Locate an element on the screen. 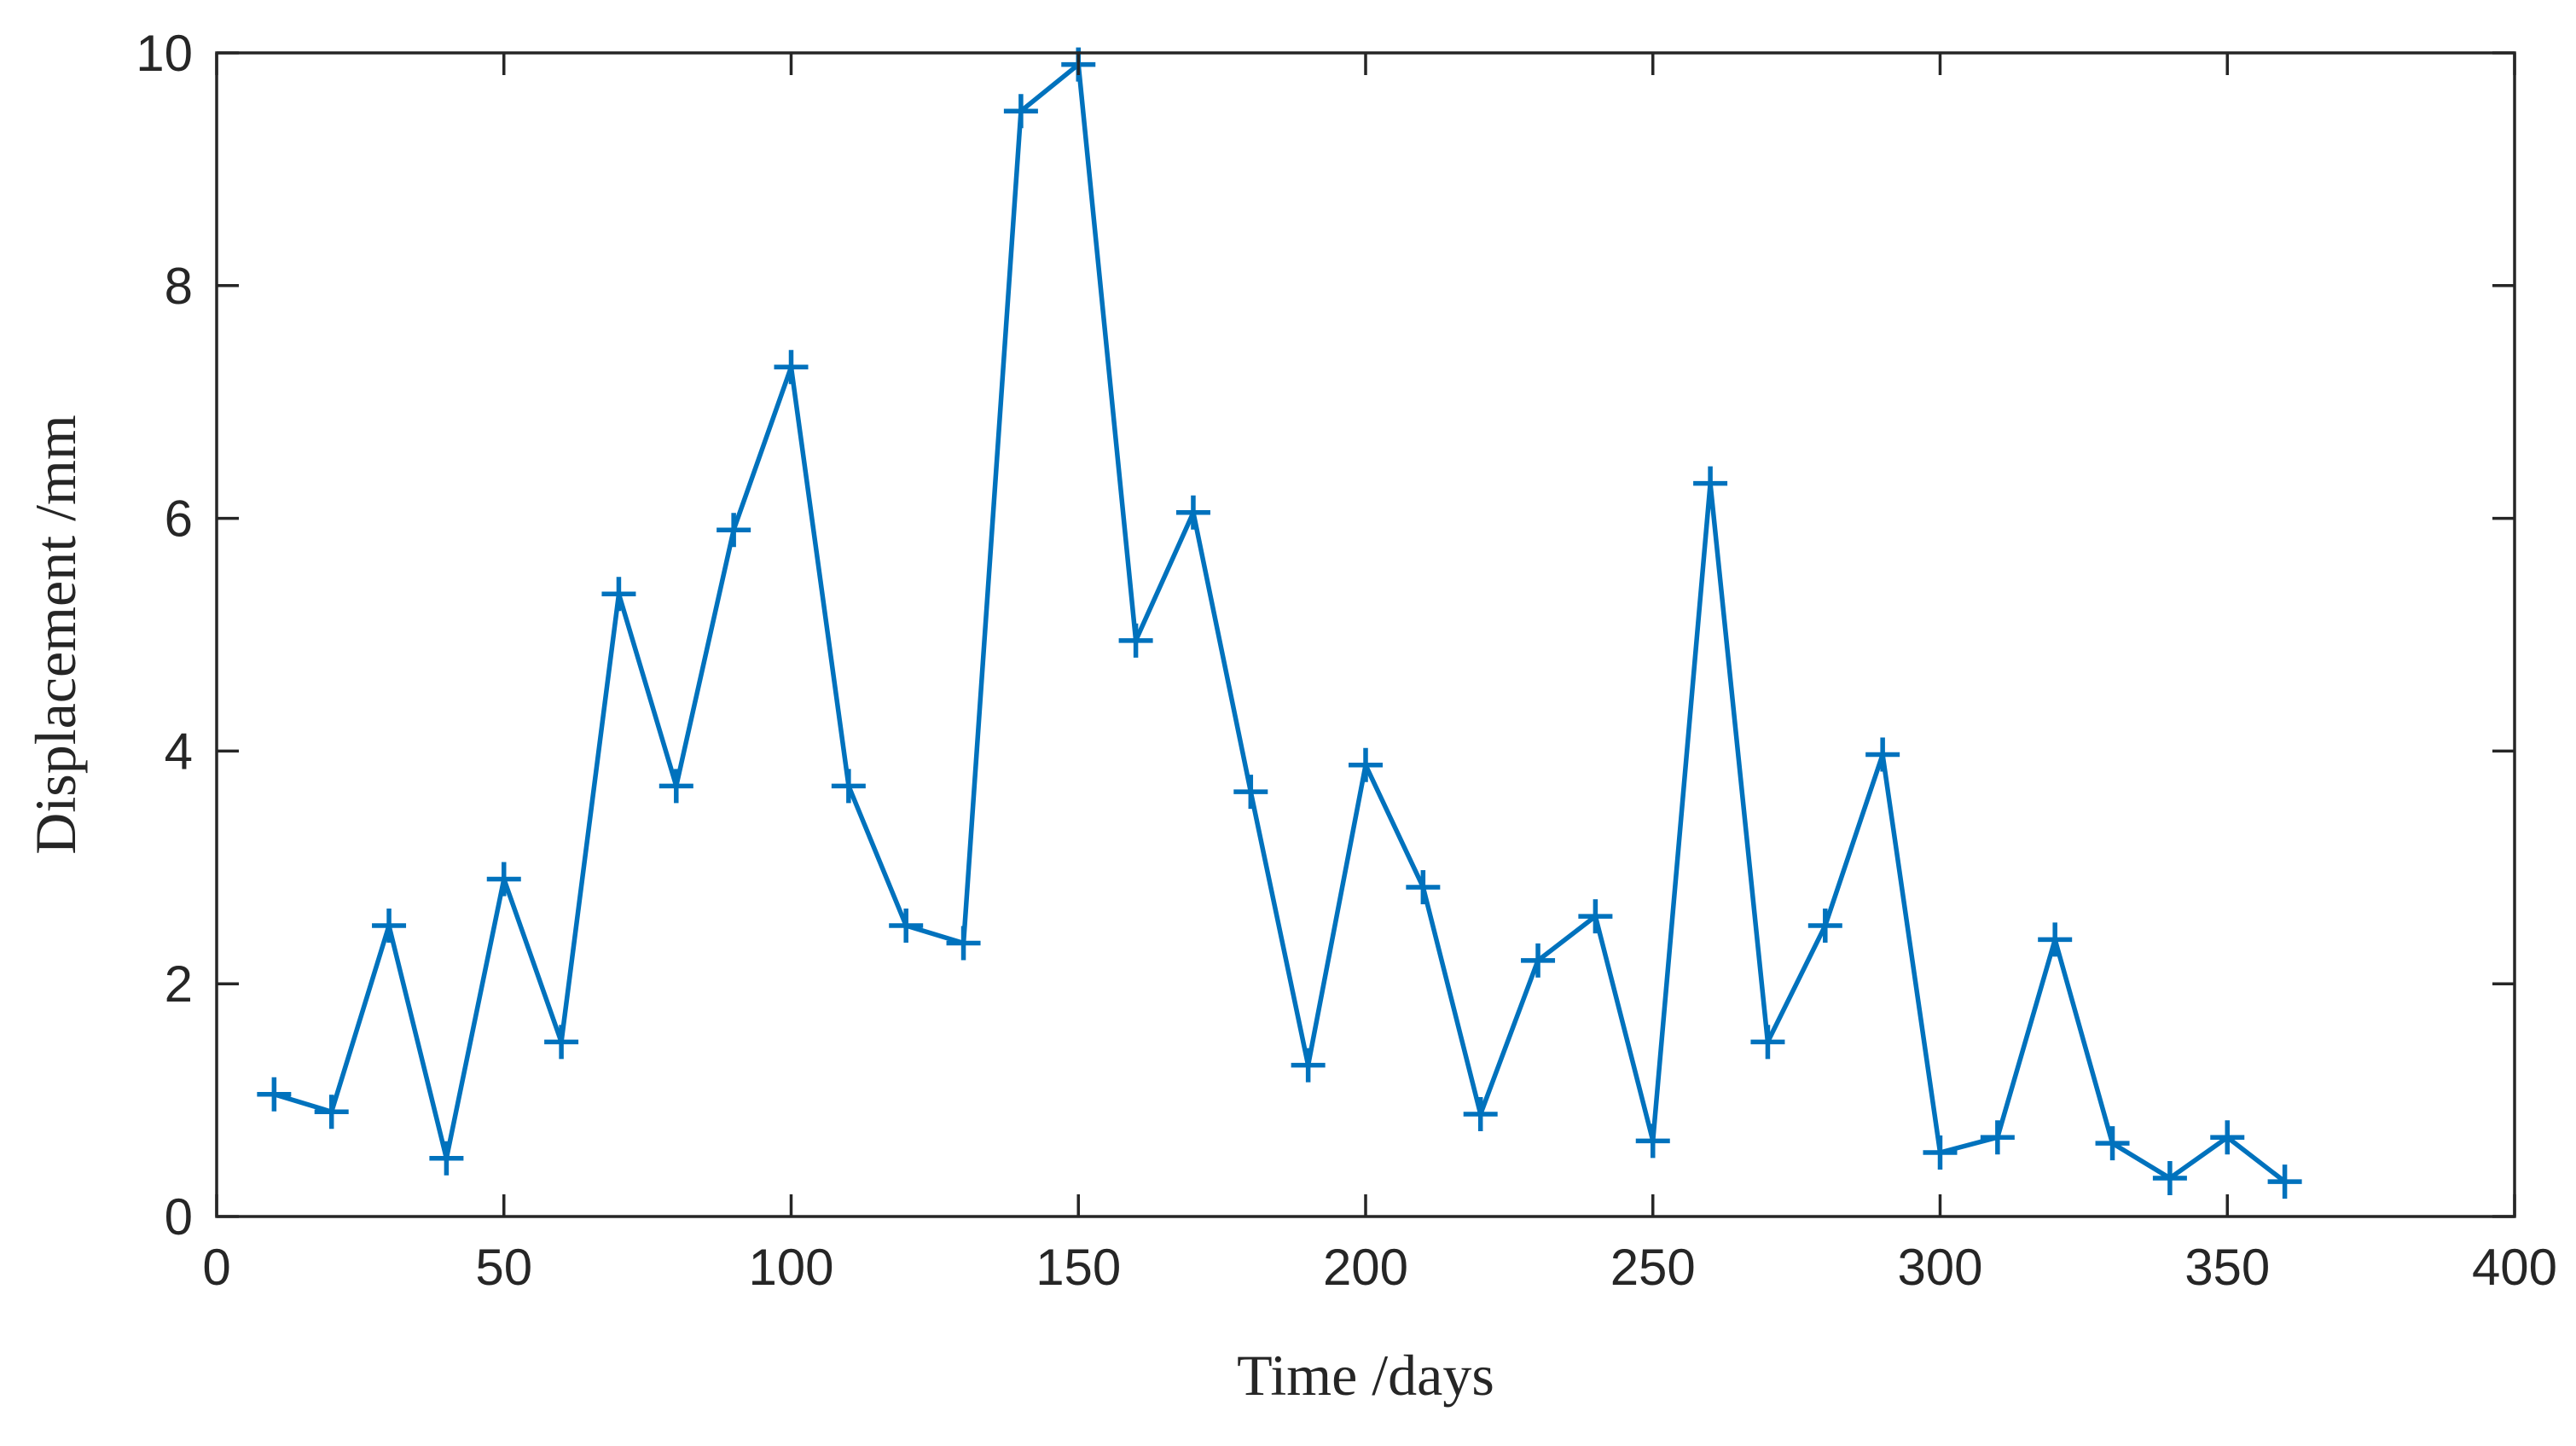 The height and width of the screenshot is (1446, 2576). y-tick-label: 6 is located at coordinates (179, 520).